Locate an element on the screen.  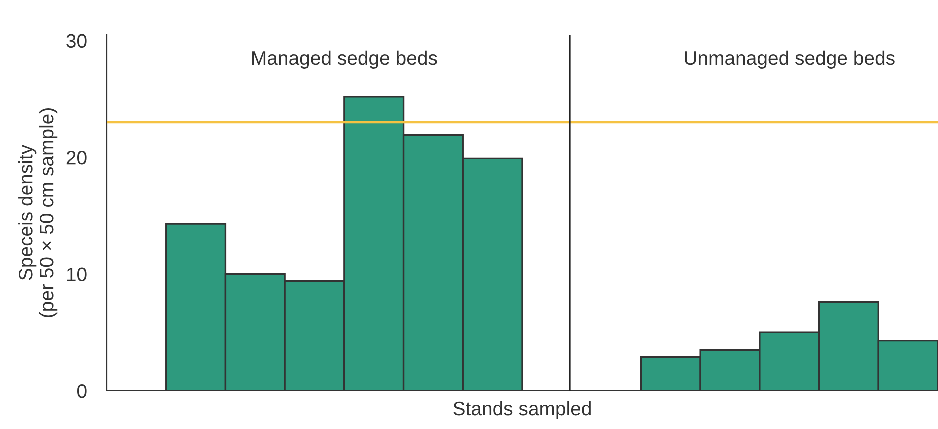
annotation: Unmanaged sedge beds is located at coordinates (790, 59).